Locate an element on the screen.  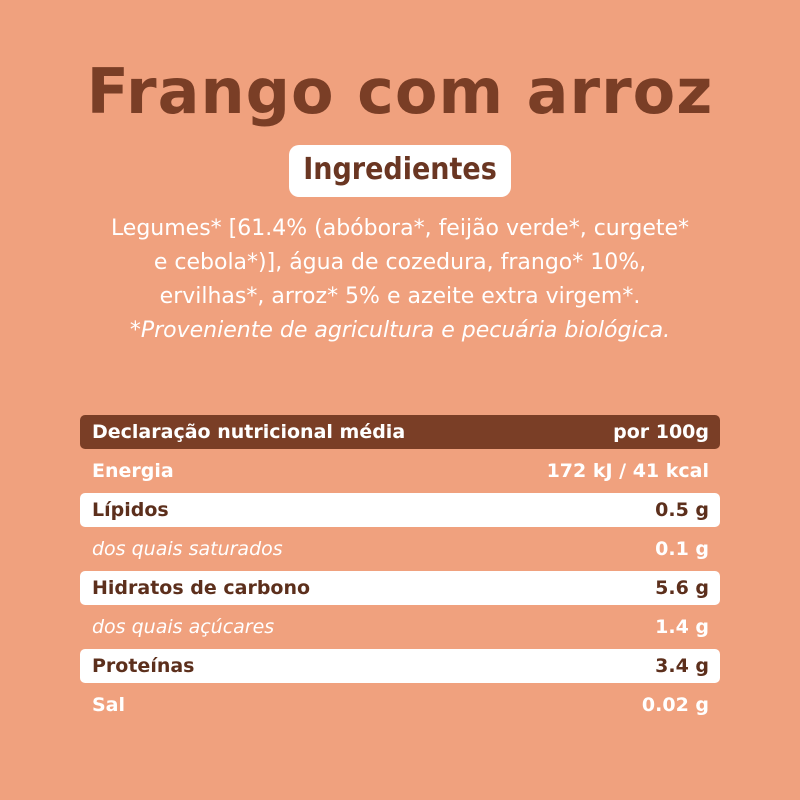
nutrition-row-value: 1.4 g is located at coordinates (682, 627).